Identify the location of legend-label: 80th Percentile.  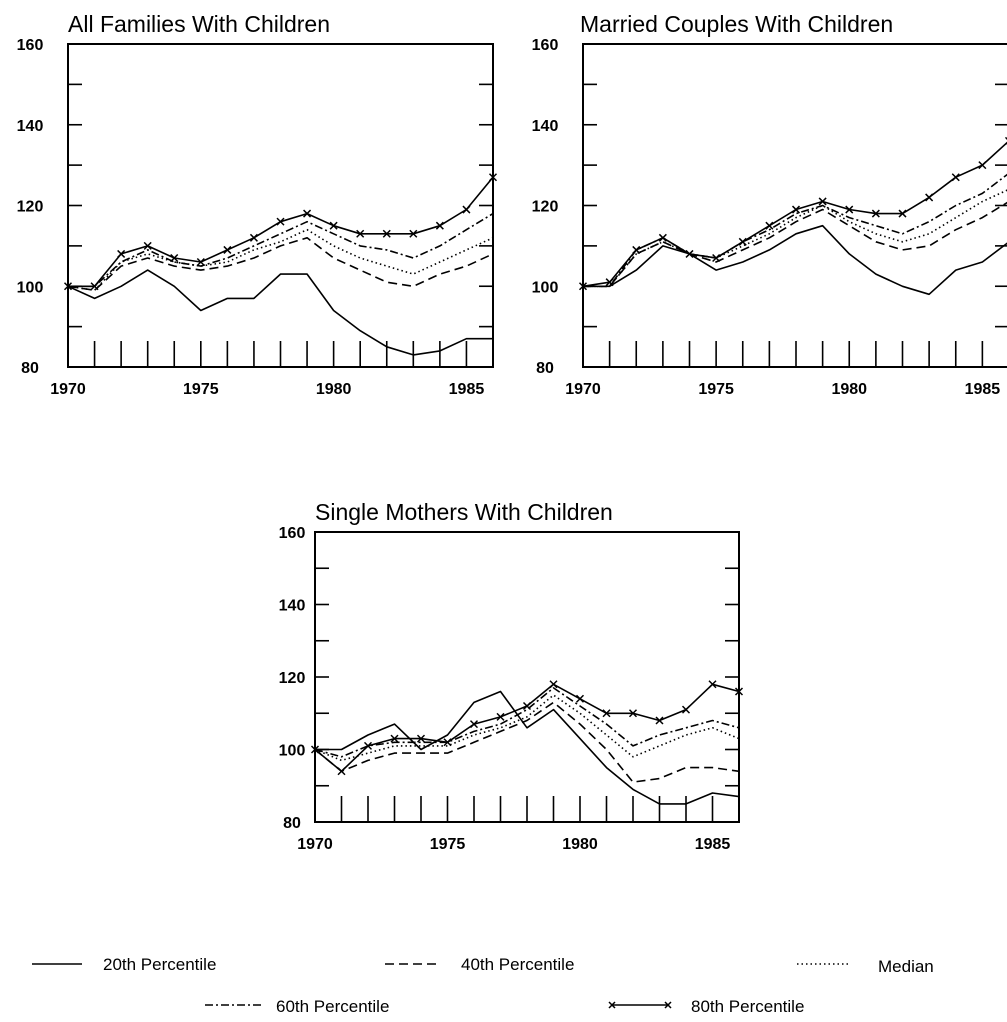
(747, 1006).